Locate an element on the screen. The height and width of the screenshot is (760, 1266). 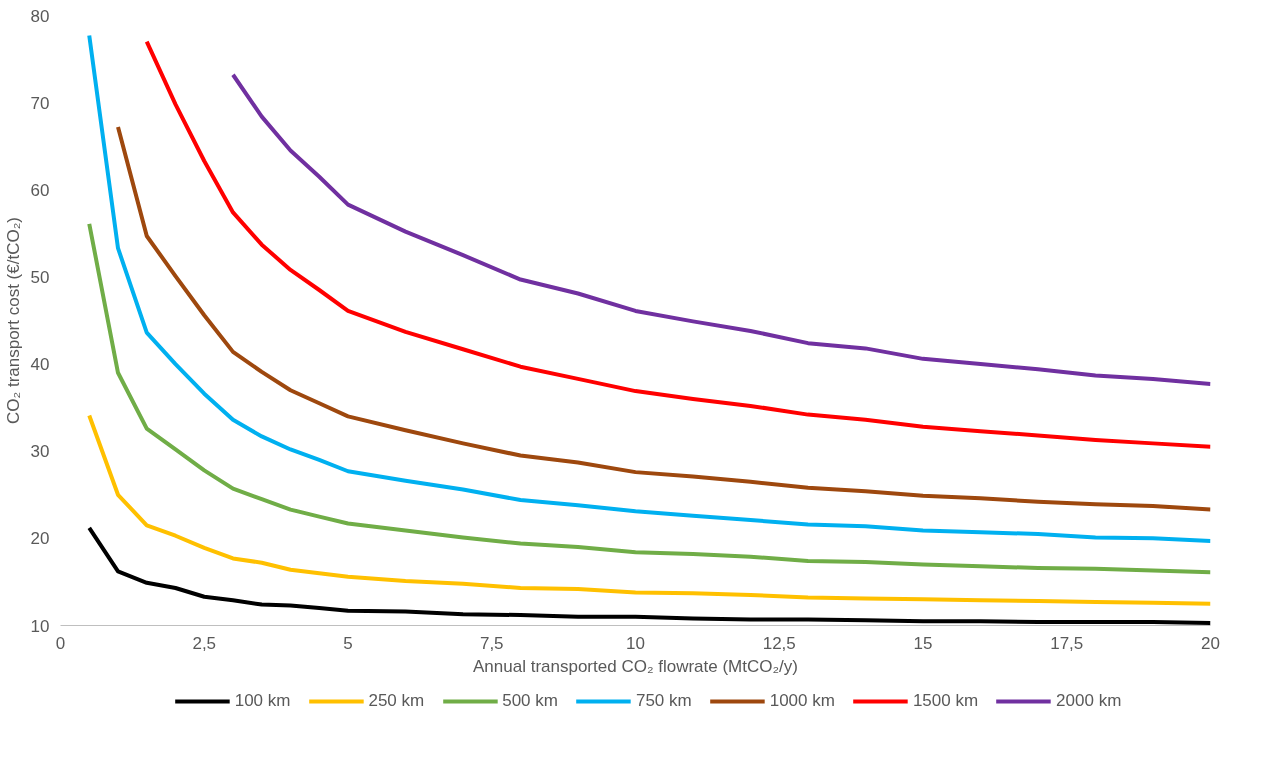
y-tick-label: 80 is located at coordinates (40, 16).